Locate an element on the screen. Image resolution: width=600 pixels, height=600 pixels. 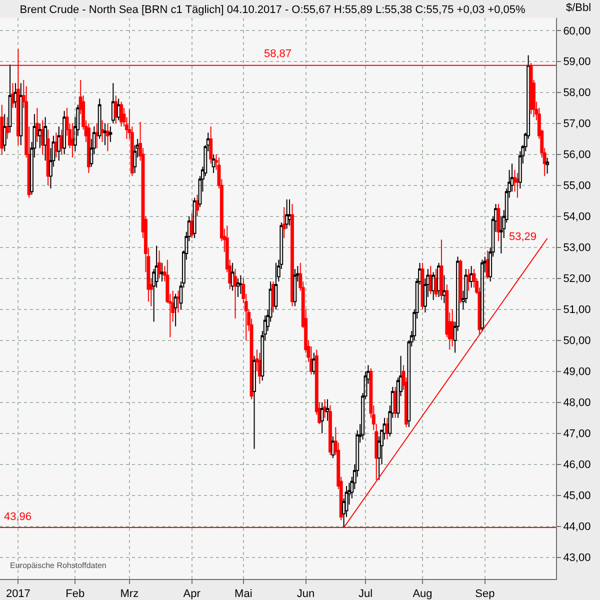
y-tick-label: 52,00 is located at coordinates (577, 279).